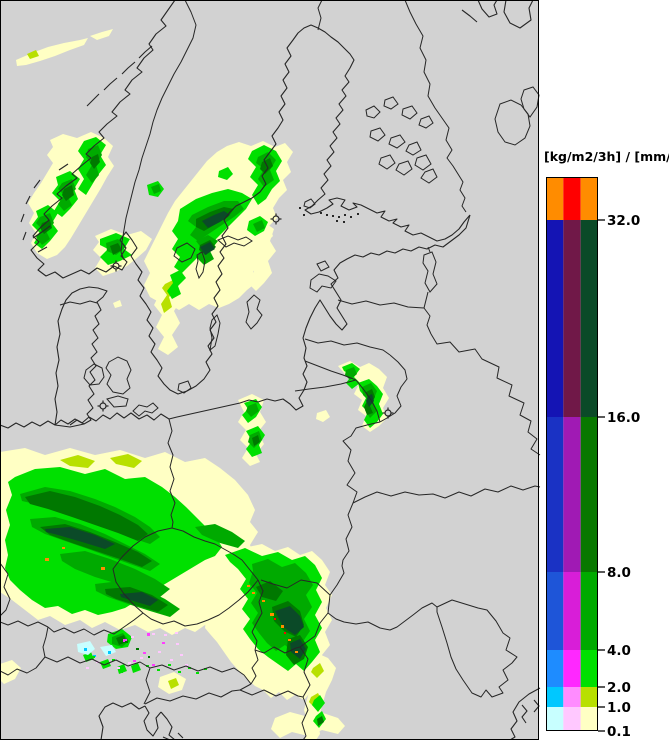  Describe the element at coordinates (619, 708) in the screenshot. I see `legend-tick-label: 1.0` at that location.